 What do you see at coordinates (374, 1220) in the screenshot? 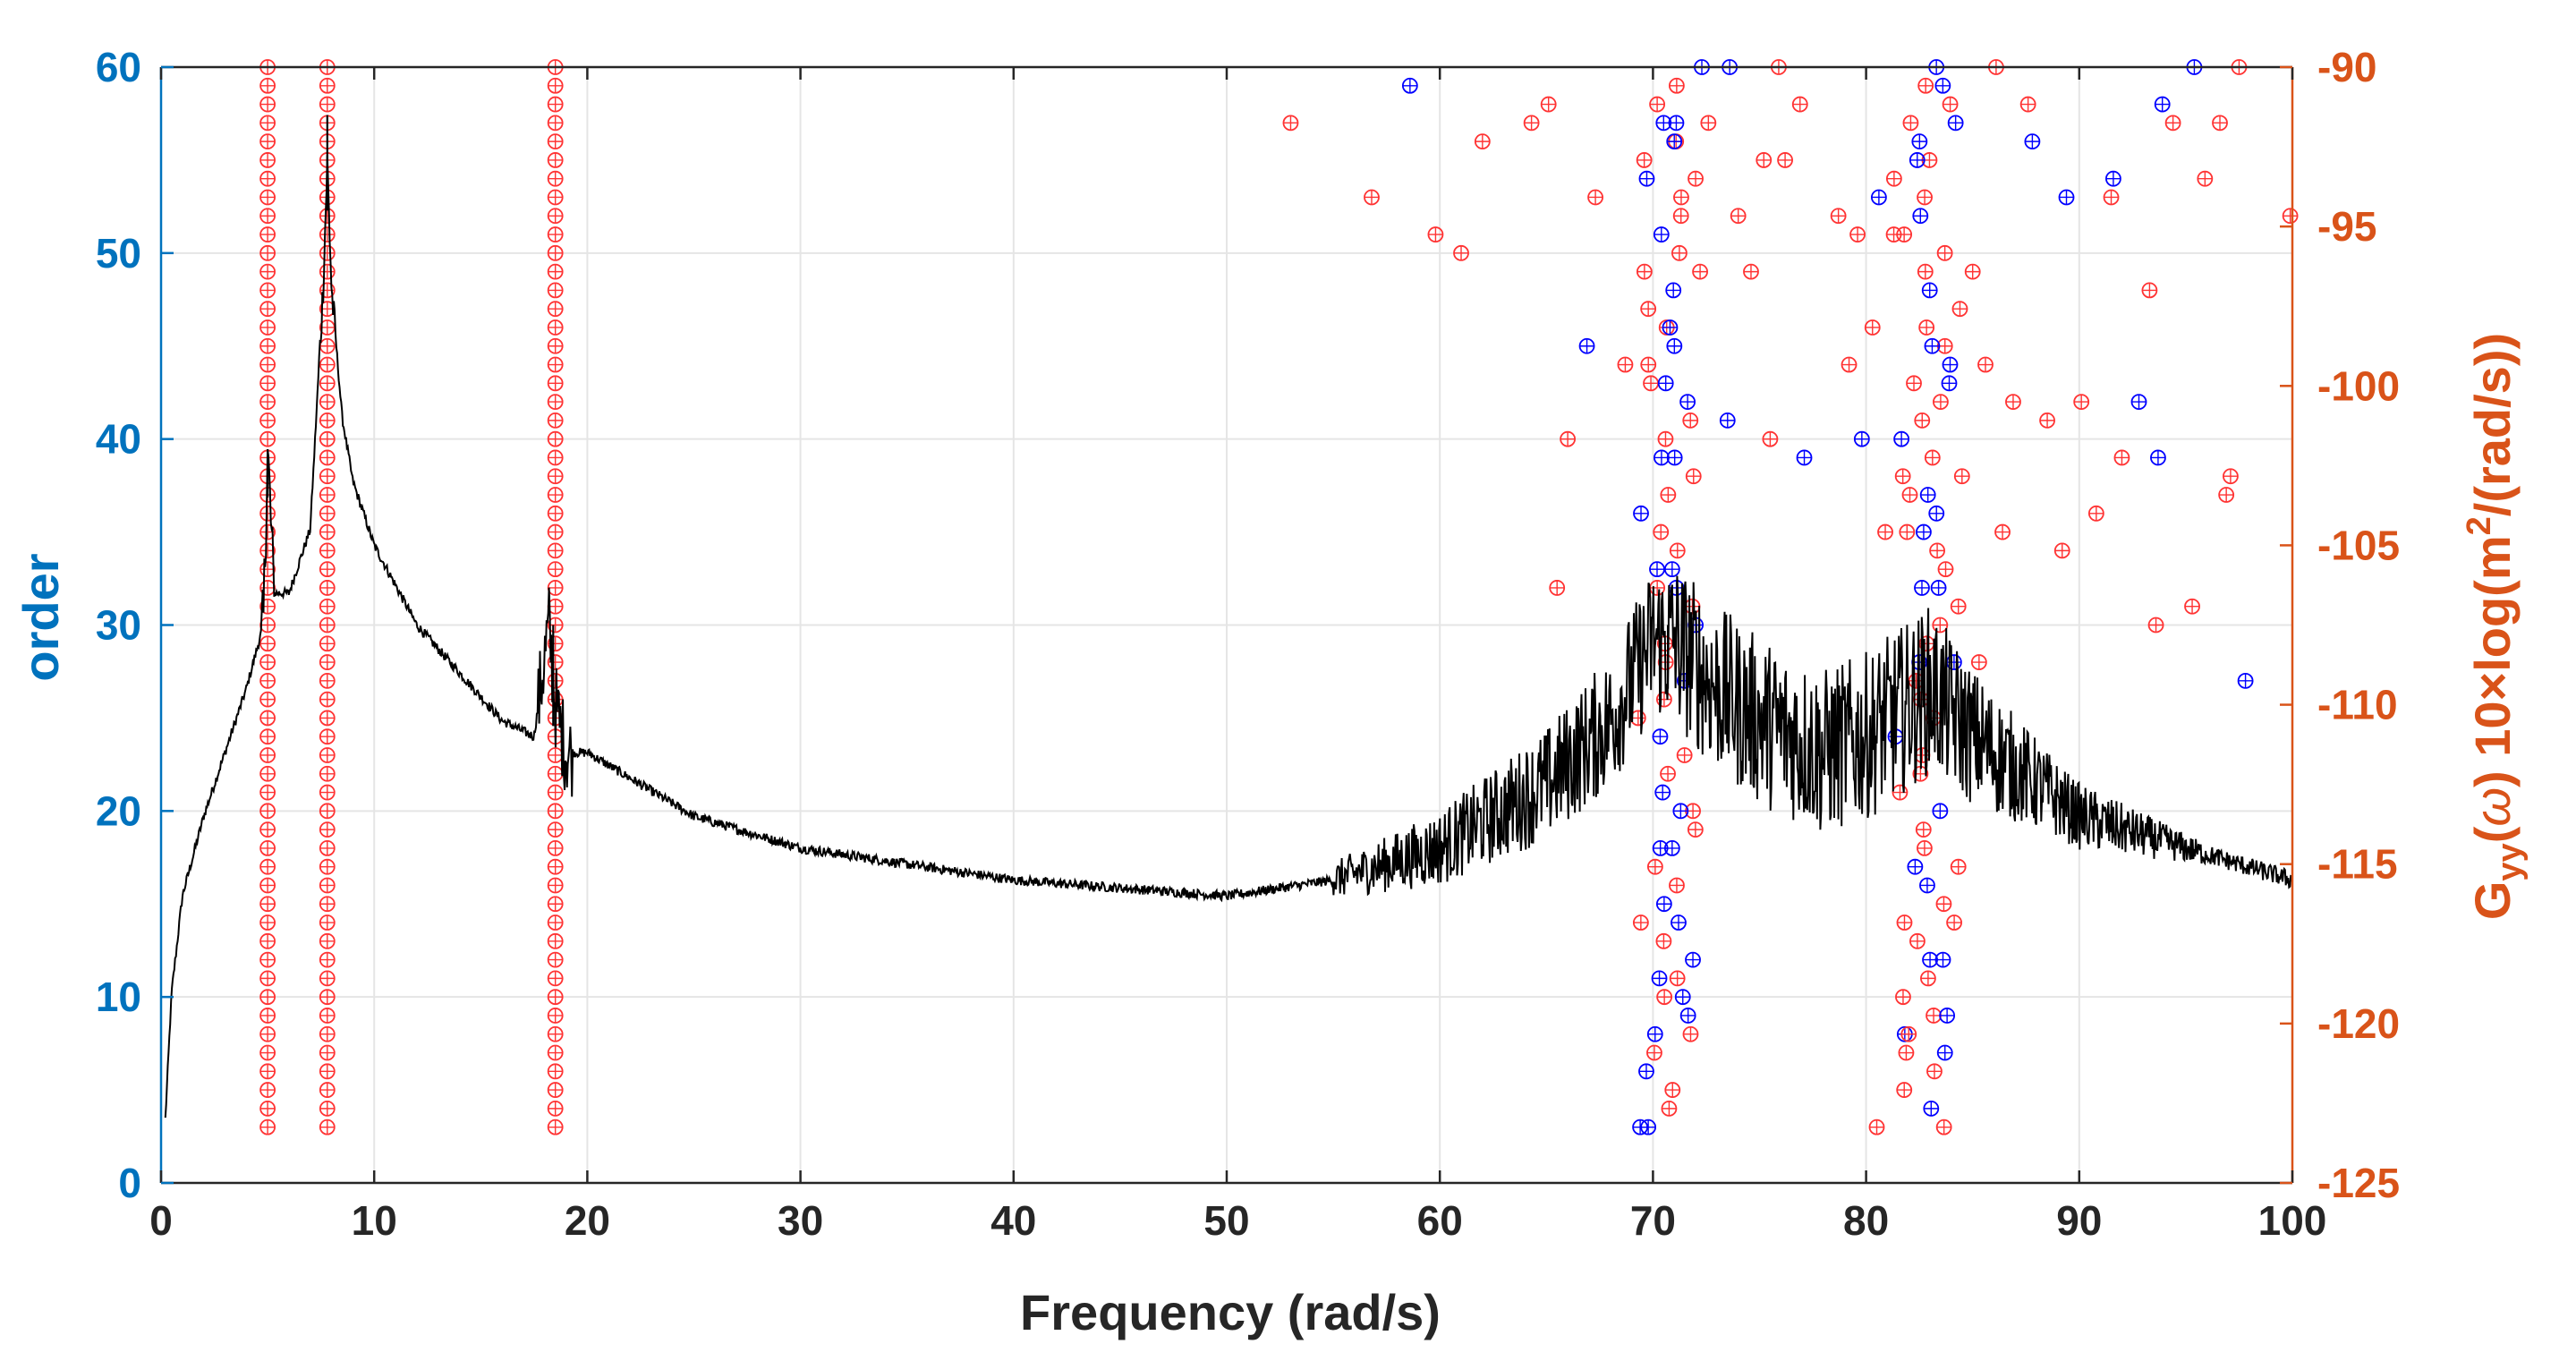
I see `x-tick-label: 10` at bounding box center [374, 1220].